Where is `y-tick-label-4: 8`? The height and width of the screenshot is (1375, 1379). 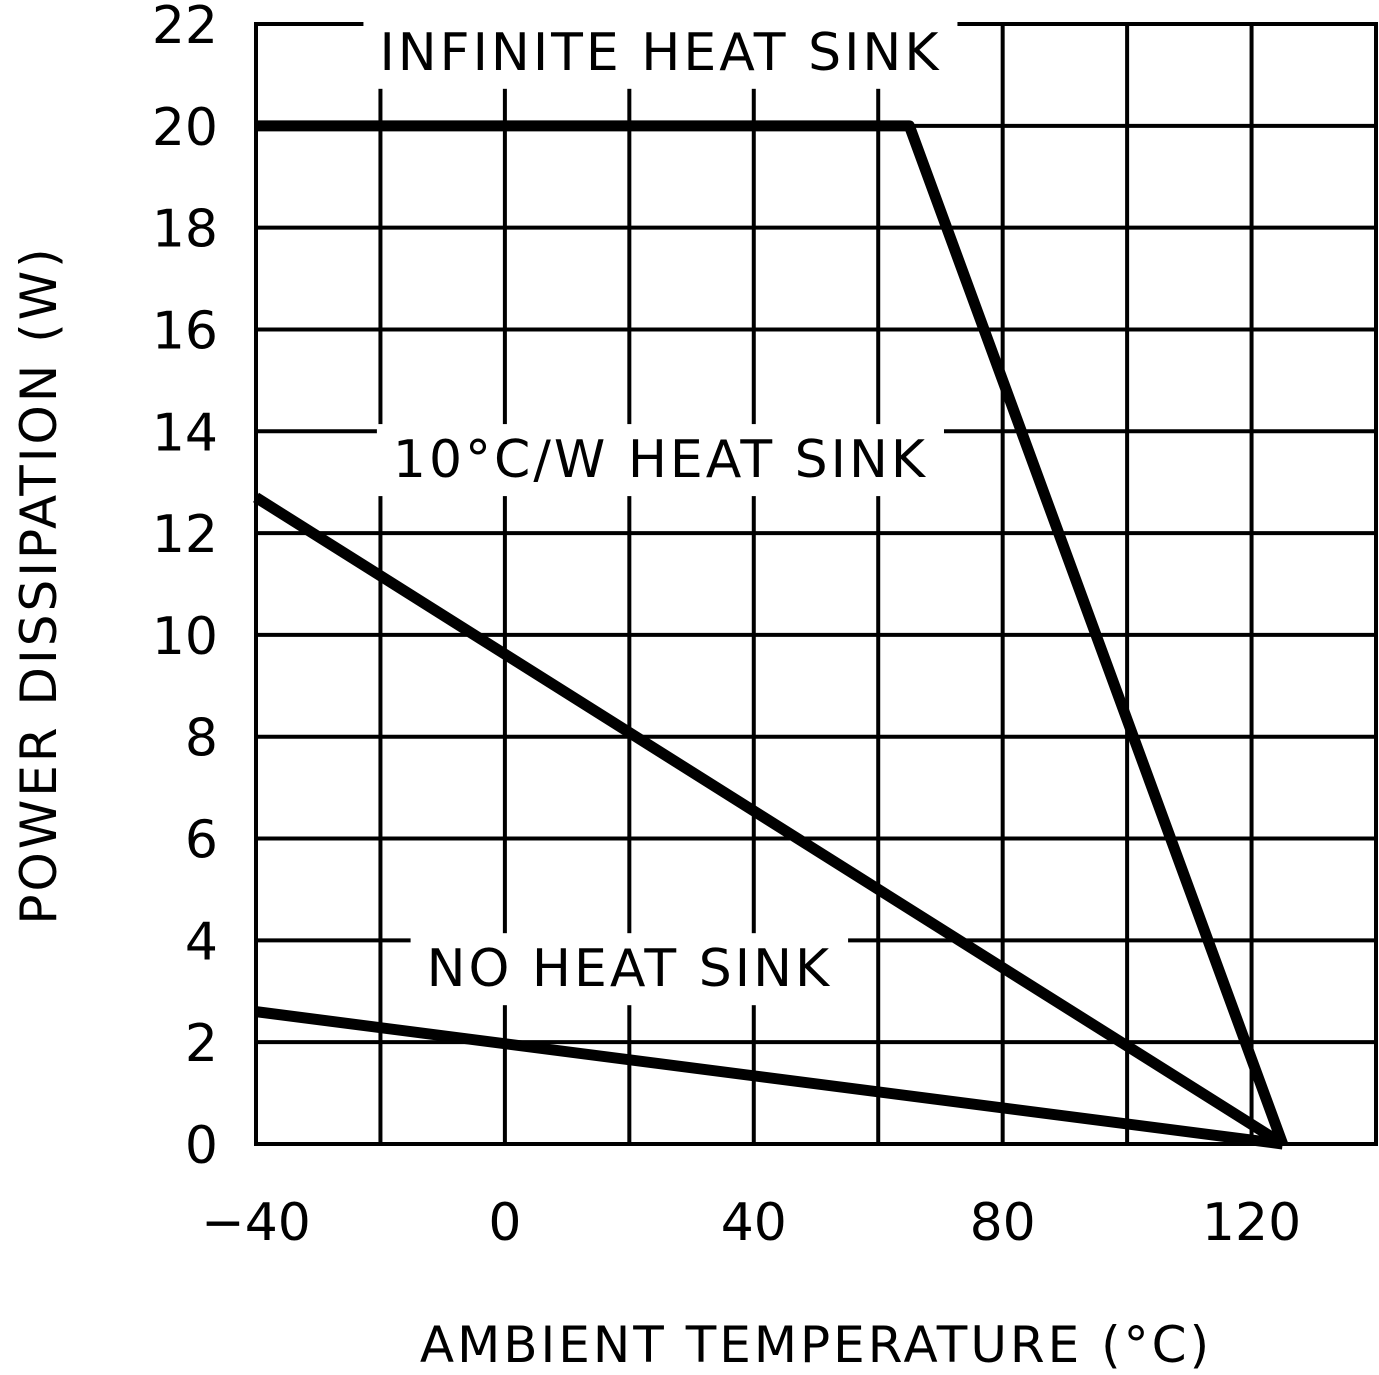
y-tick-label-4: 8 is located at coordinates (201, 739).